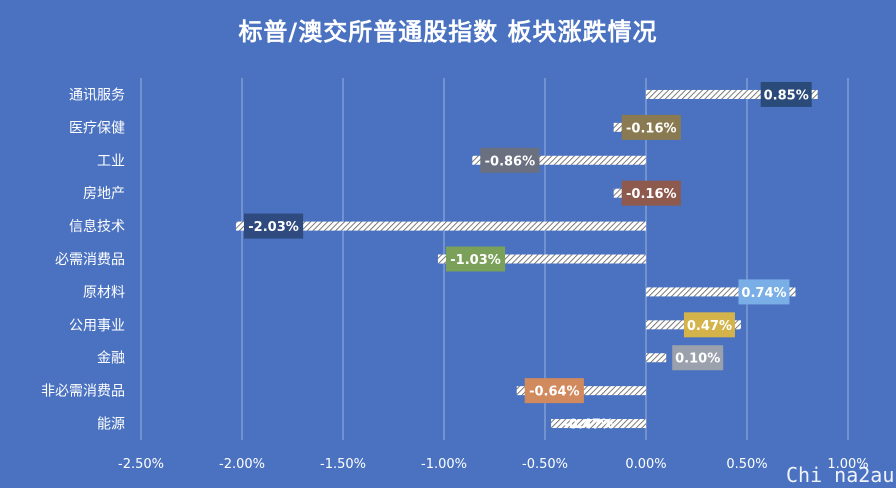  I want to click on category-label: 非必需消费品, so click(83, 392).